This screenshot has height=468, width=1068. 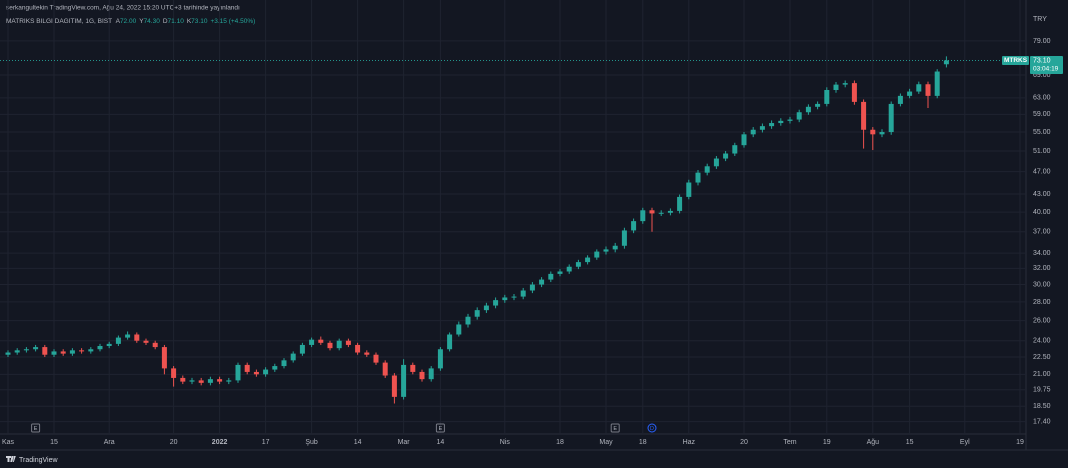 What do you see at coordinates (266, 442) in the screenshot?
I see `x-tick-label: 17` at bounding box center [266, 442].